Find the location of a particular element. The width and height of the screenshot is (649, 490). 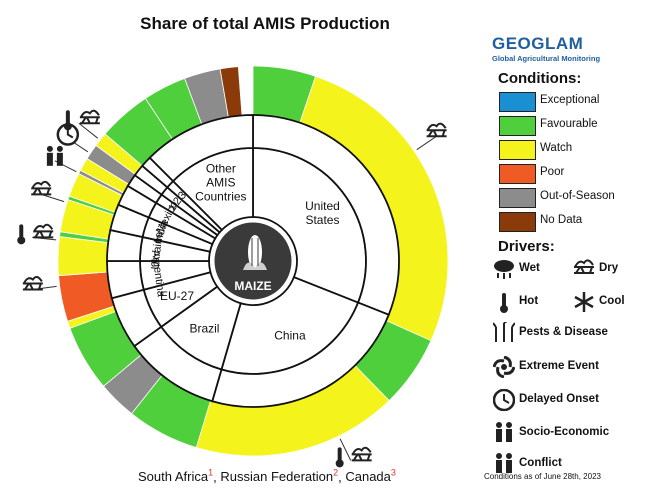

driver-label-cool: Cool is located at coordinates (612, 301).